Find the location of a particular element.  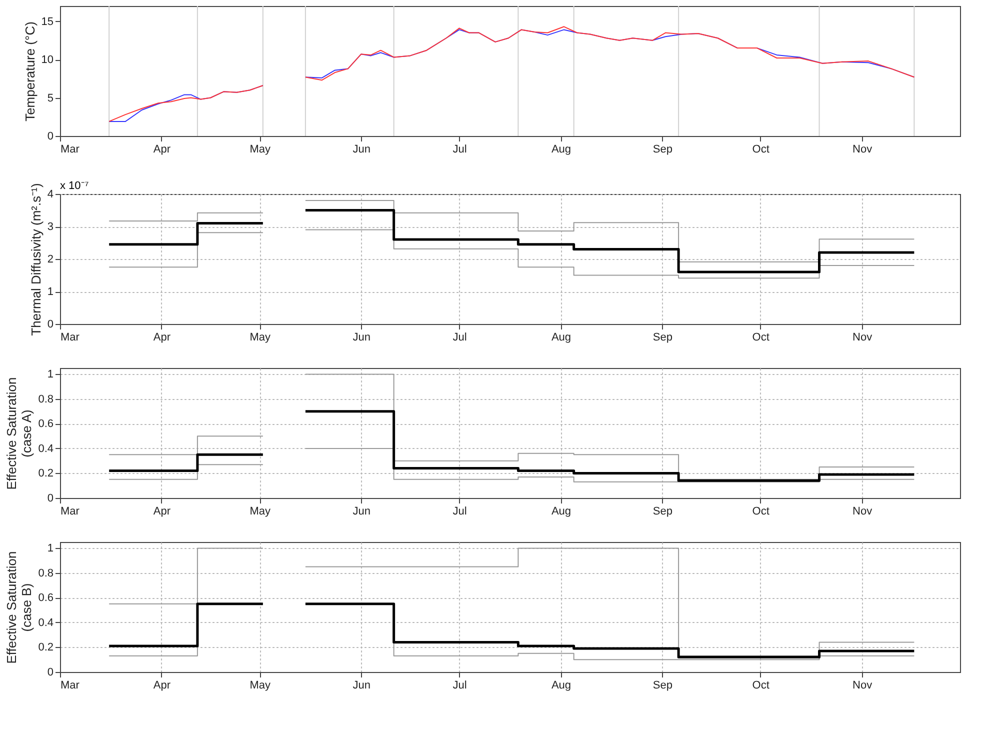

y-tick-label: 4 is located at coordinates (50, 194).